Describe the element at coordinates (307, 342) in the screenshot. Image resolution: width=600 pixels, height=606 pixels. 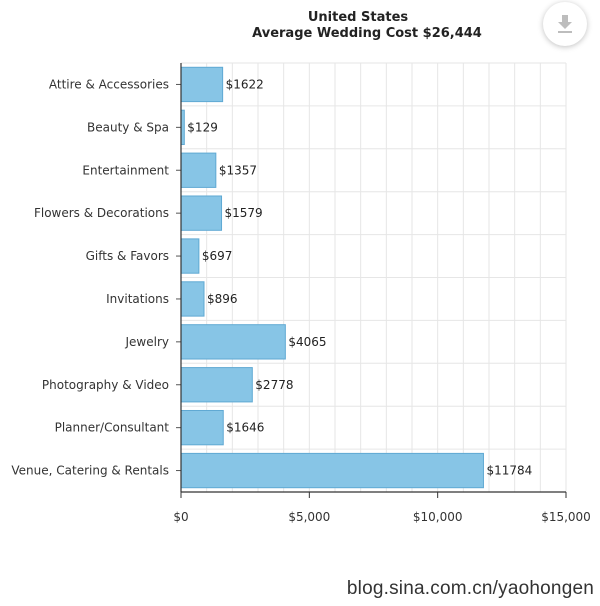
I see `data-label: $4065` at that location.